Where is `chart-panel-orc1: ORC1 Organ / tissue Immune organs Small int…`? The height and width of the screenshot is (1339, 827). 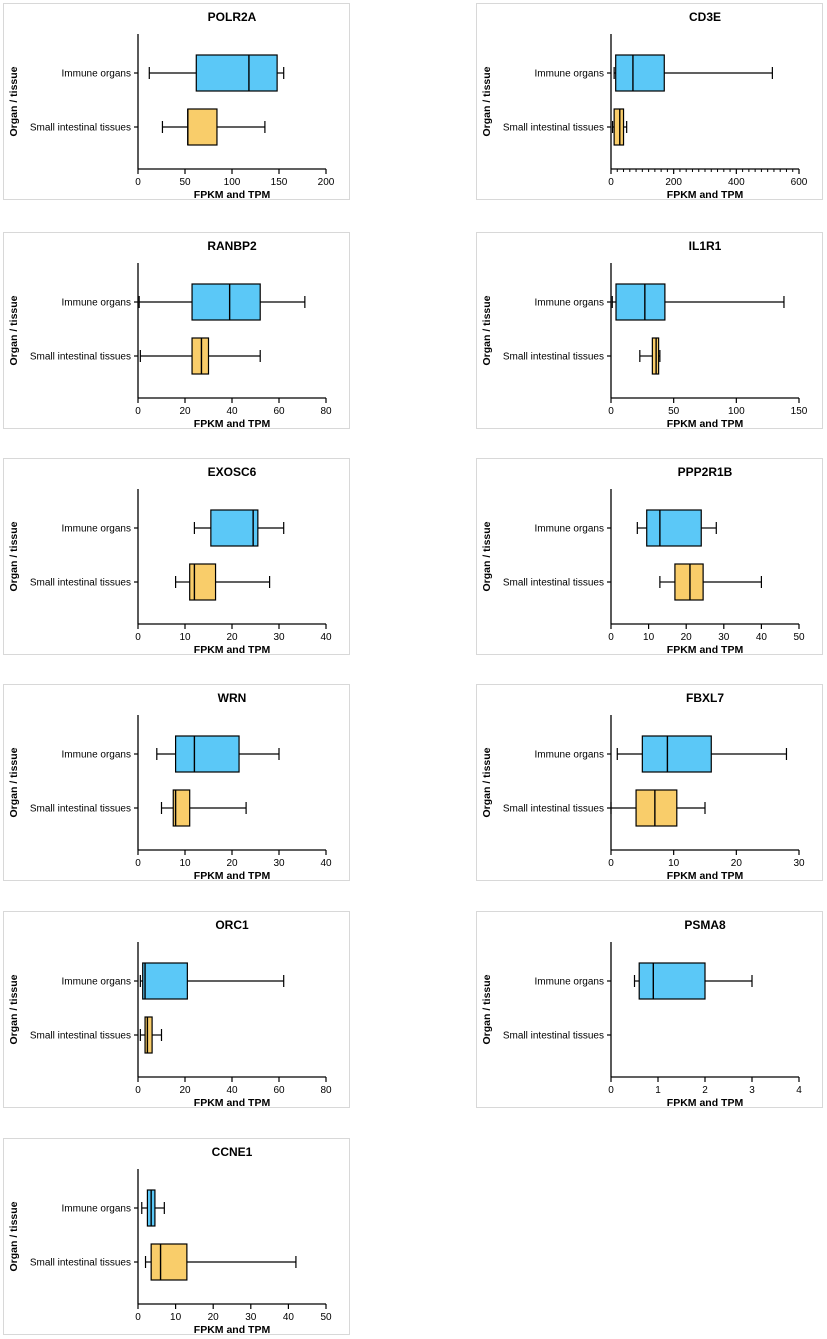
chart-panel-orc1: ORC1 Organ / tissue Immune organs Small int… is located at coordinates (176, 1010).